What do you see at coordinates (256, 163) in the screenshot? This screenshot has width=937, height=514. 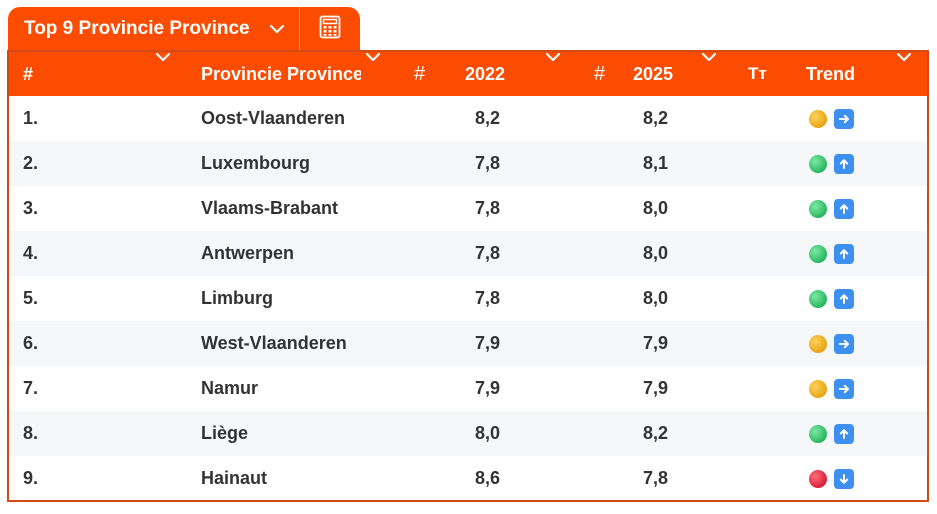 I see `cell-province: Luxembourg` at bounding box center [256, 163].